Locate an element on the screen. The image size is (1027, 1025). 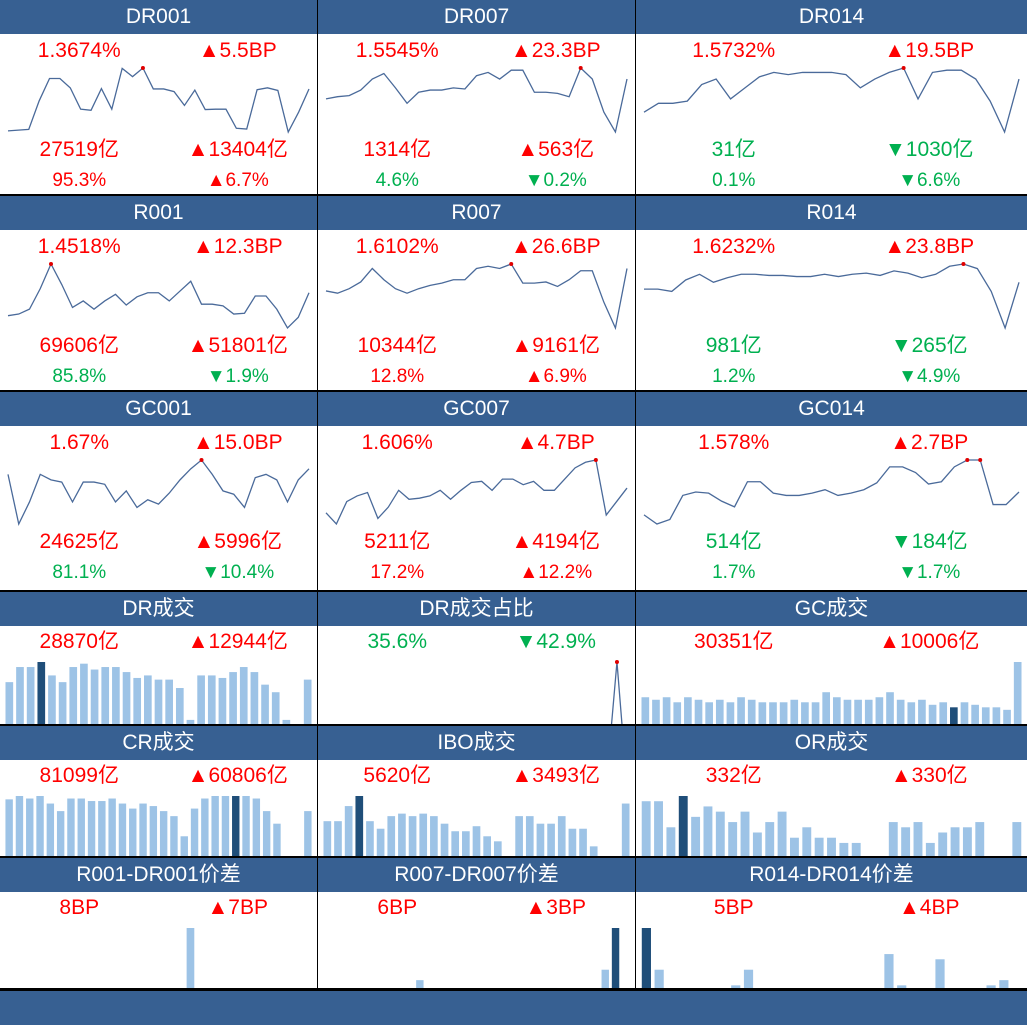
volume-line: 981亿 ▼265亿 is located at coordinates (831, 346).